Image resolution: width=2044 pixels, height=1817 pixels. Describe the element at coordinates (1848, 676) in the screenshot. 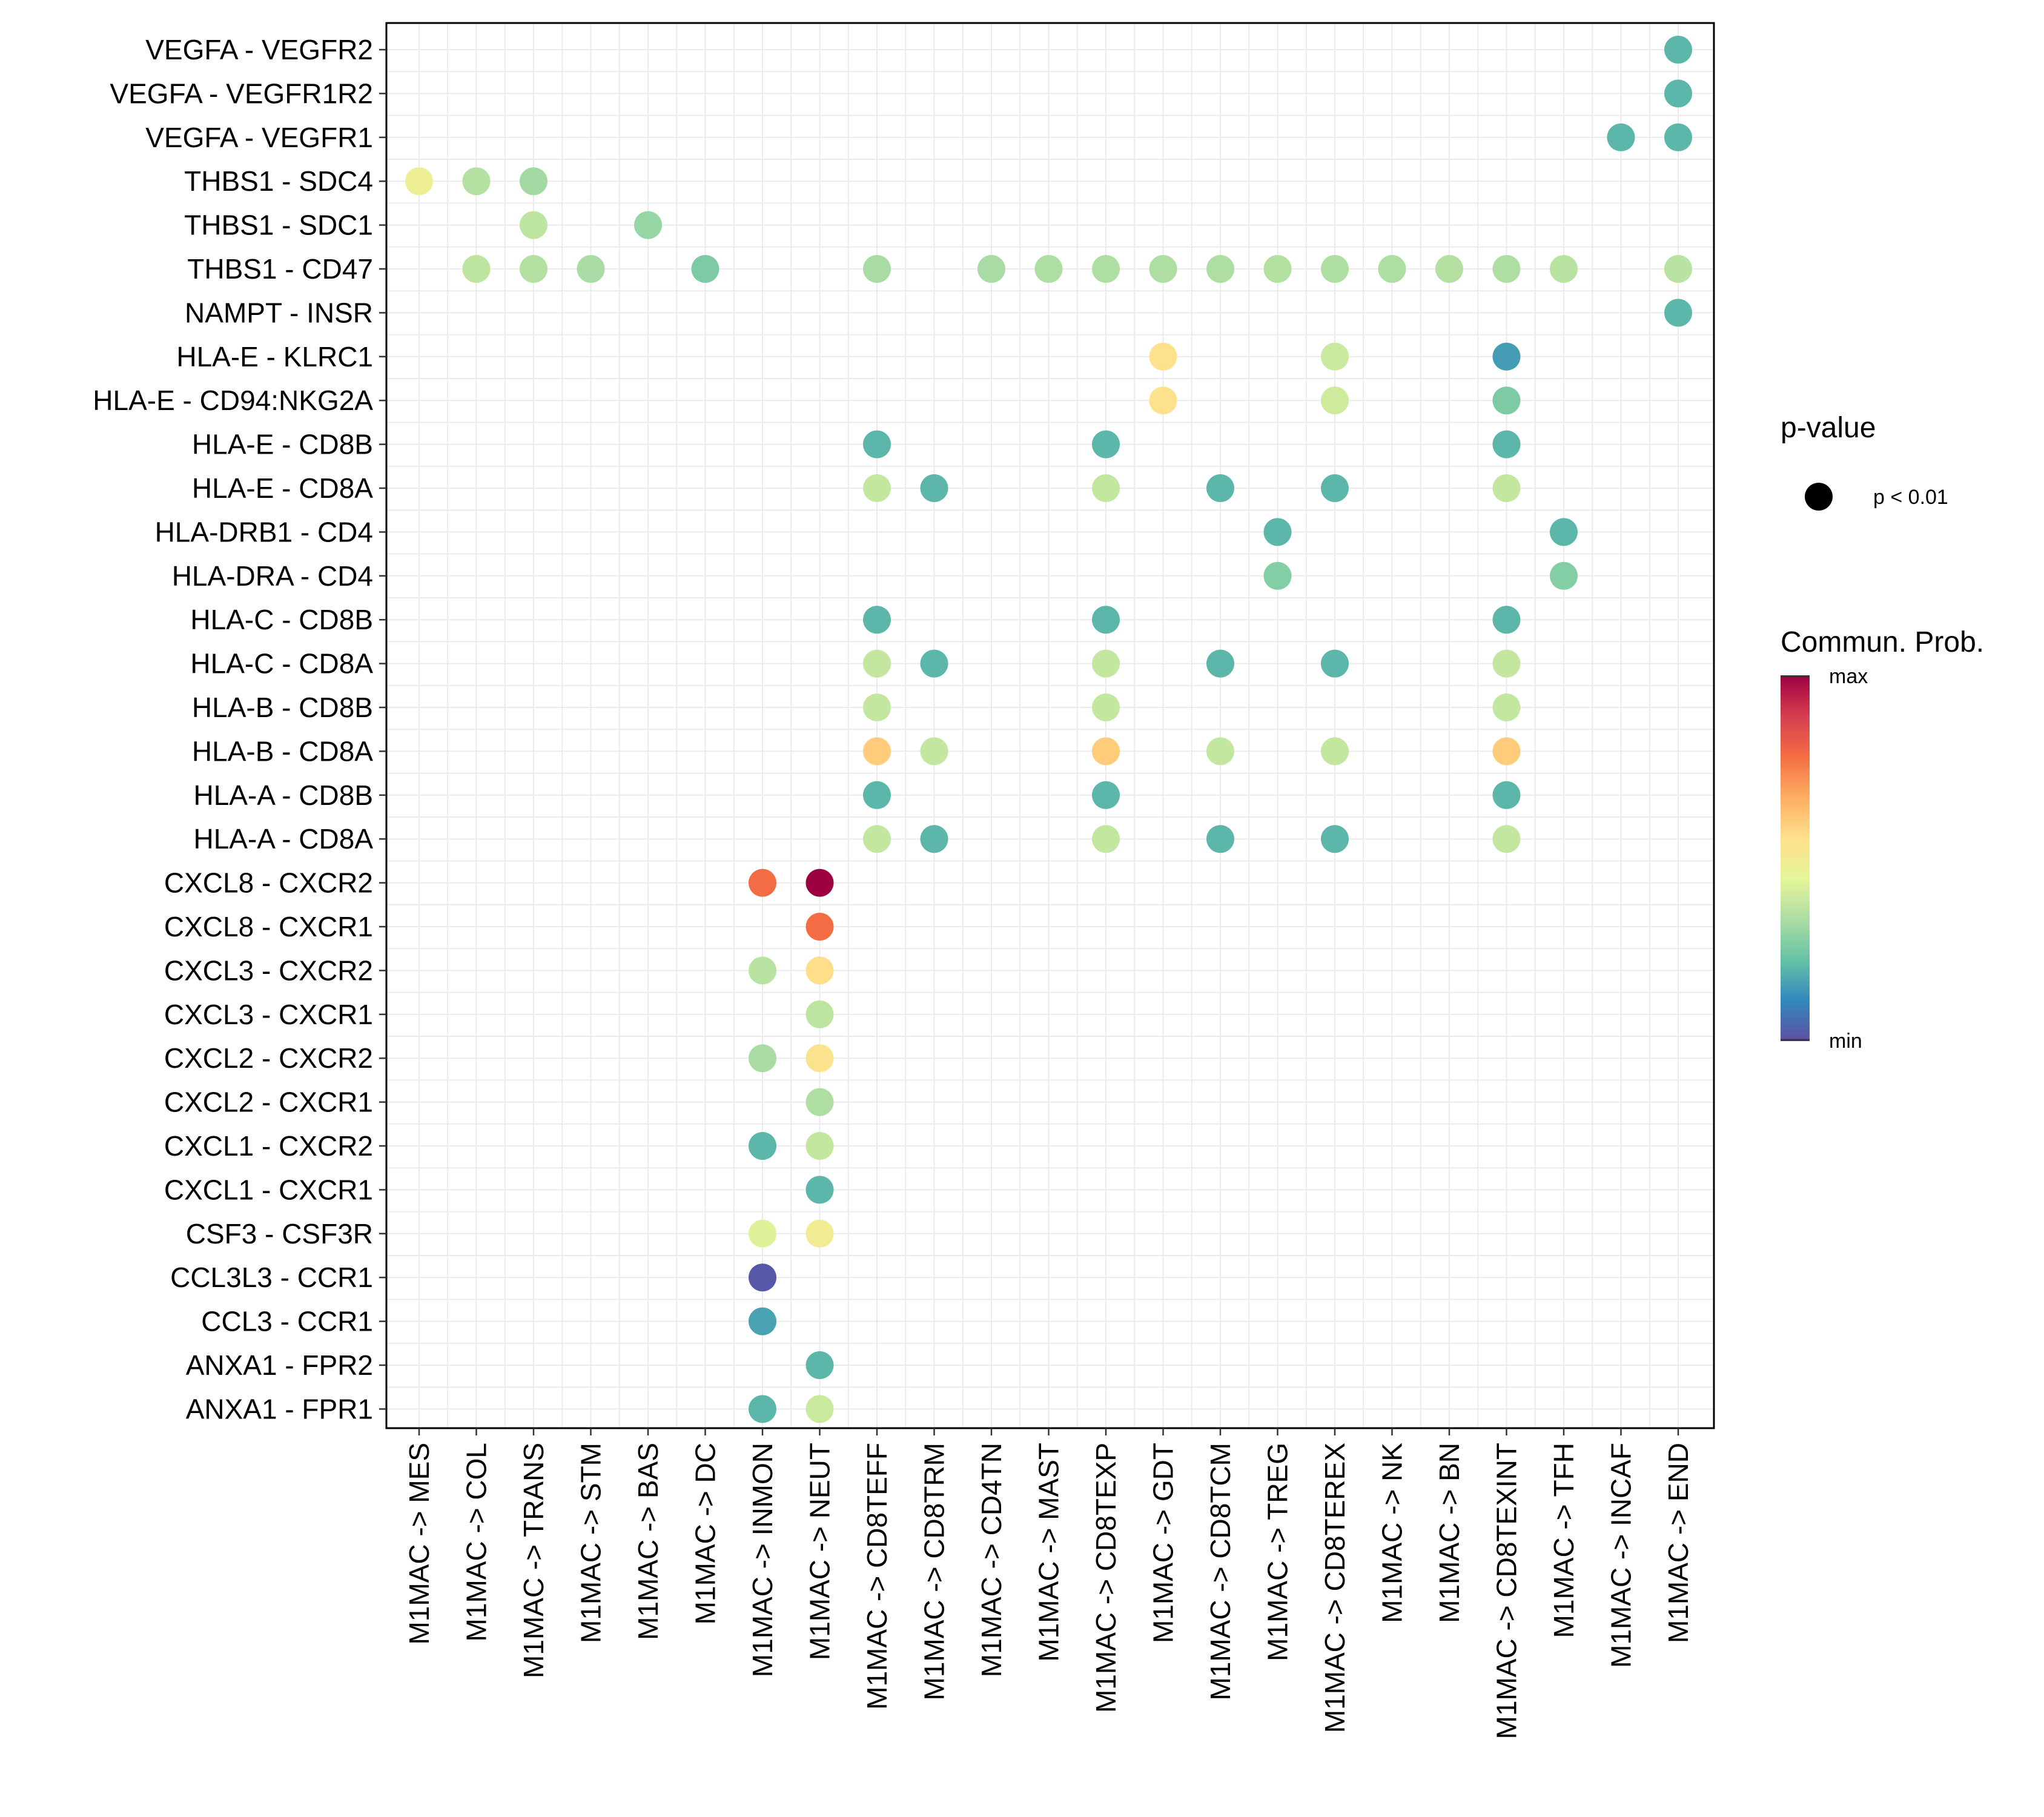

I see `colorbar-max-label: max` at that location.